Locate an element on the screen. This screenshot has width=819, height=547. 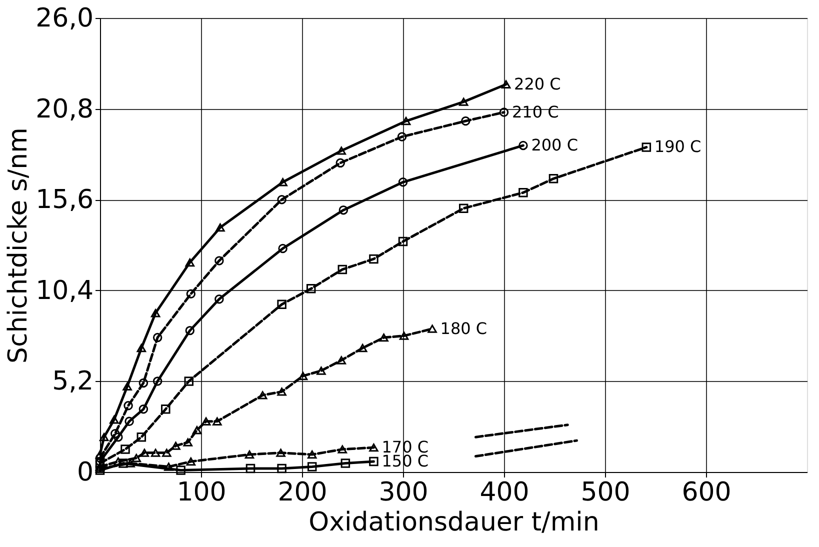
series-label: 180 C is located at coordinates (464, 328).